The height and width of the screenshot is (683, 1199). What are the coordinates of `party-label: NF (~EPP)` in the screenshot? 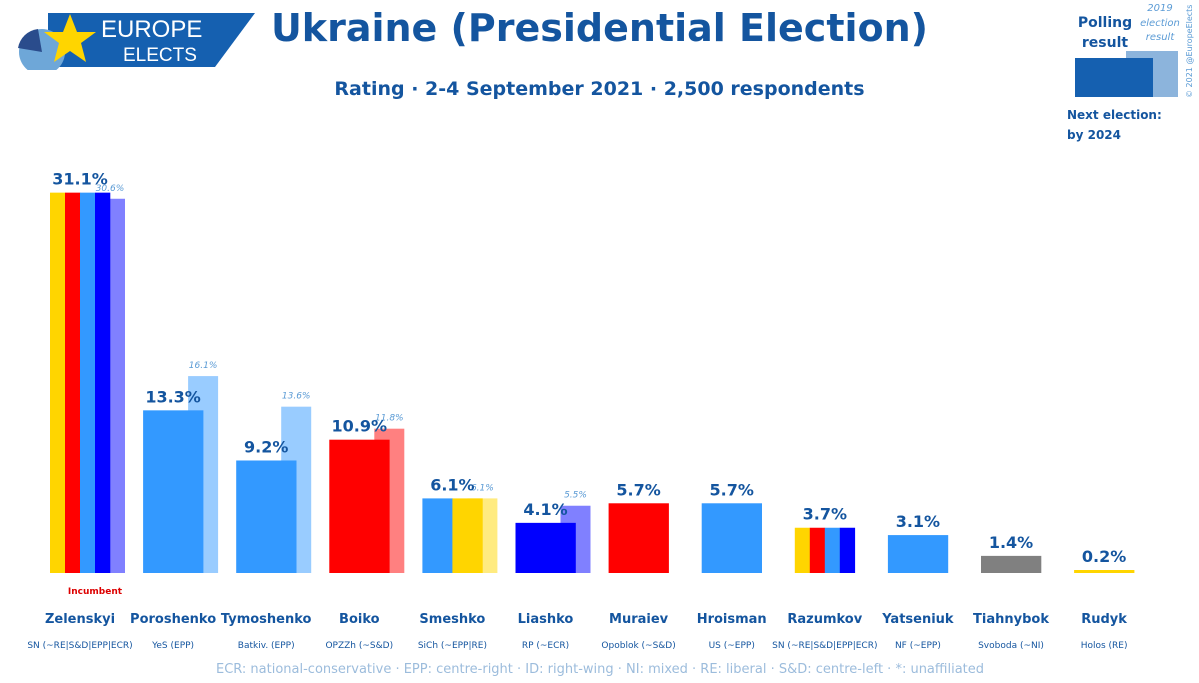 It's located at (918, 646).